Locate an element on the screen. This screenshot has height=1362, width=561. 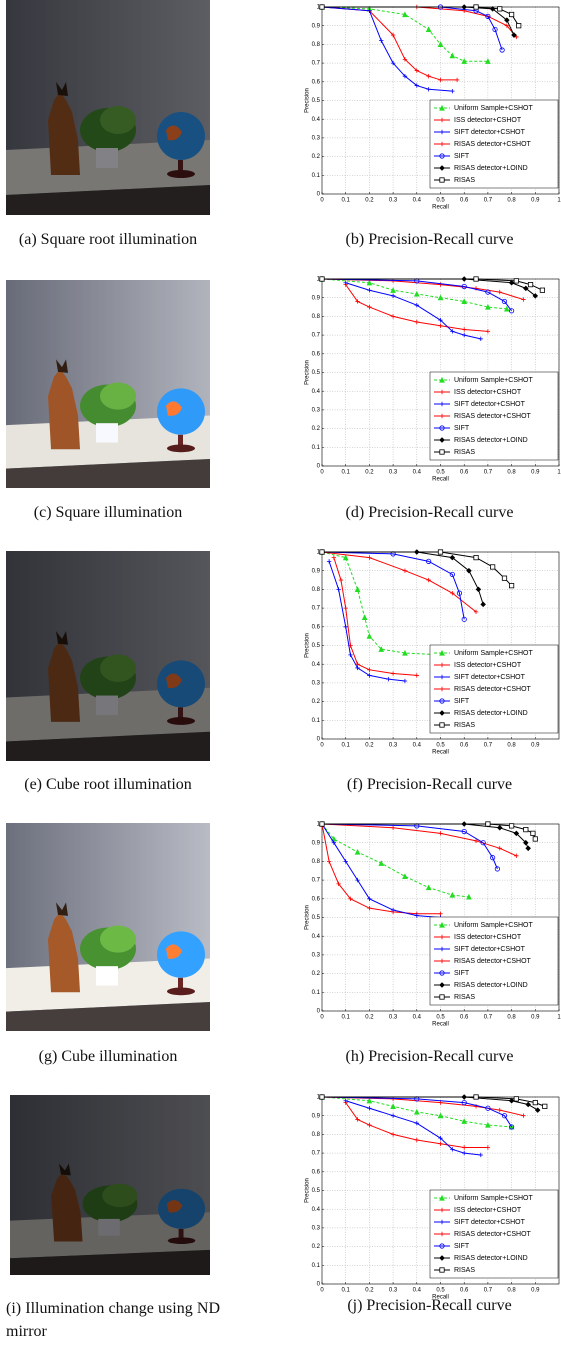
x-tick-label: 0.7 is located at coordinates (488, 746).